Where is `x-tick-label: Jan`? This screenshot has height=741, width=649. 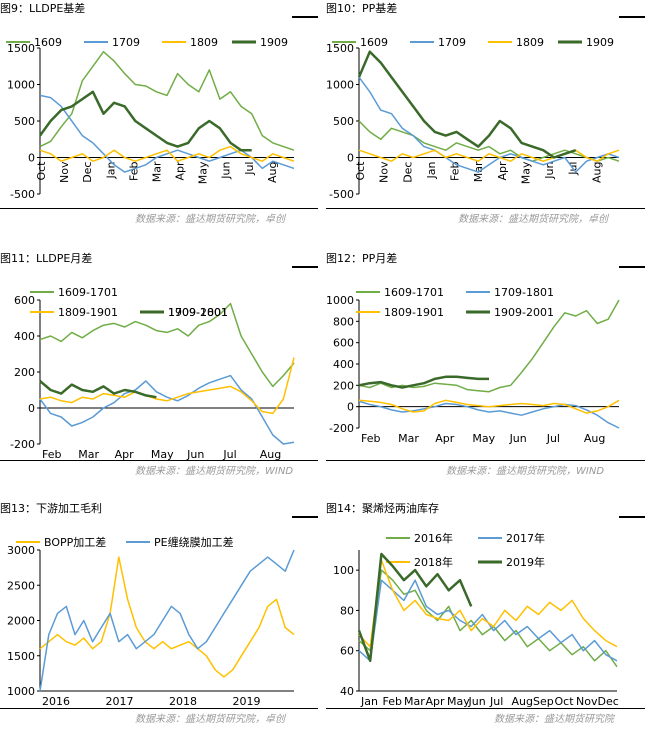
x-tick-label: Jan is located at coordinates (431, 170).